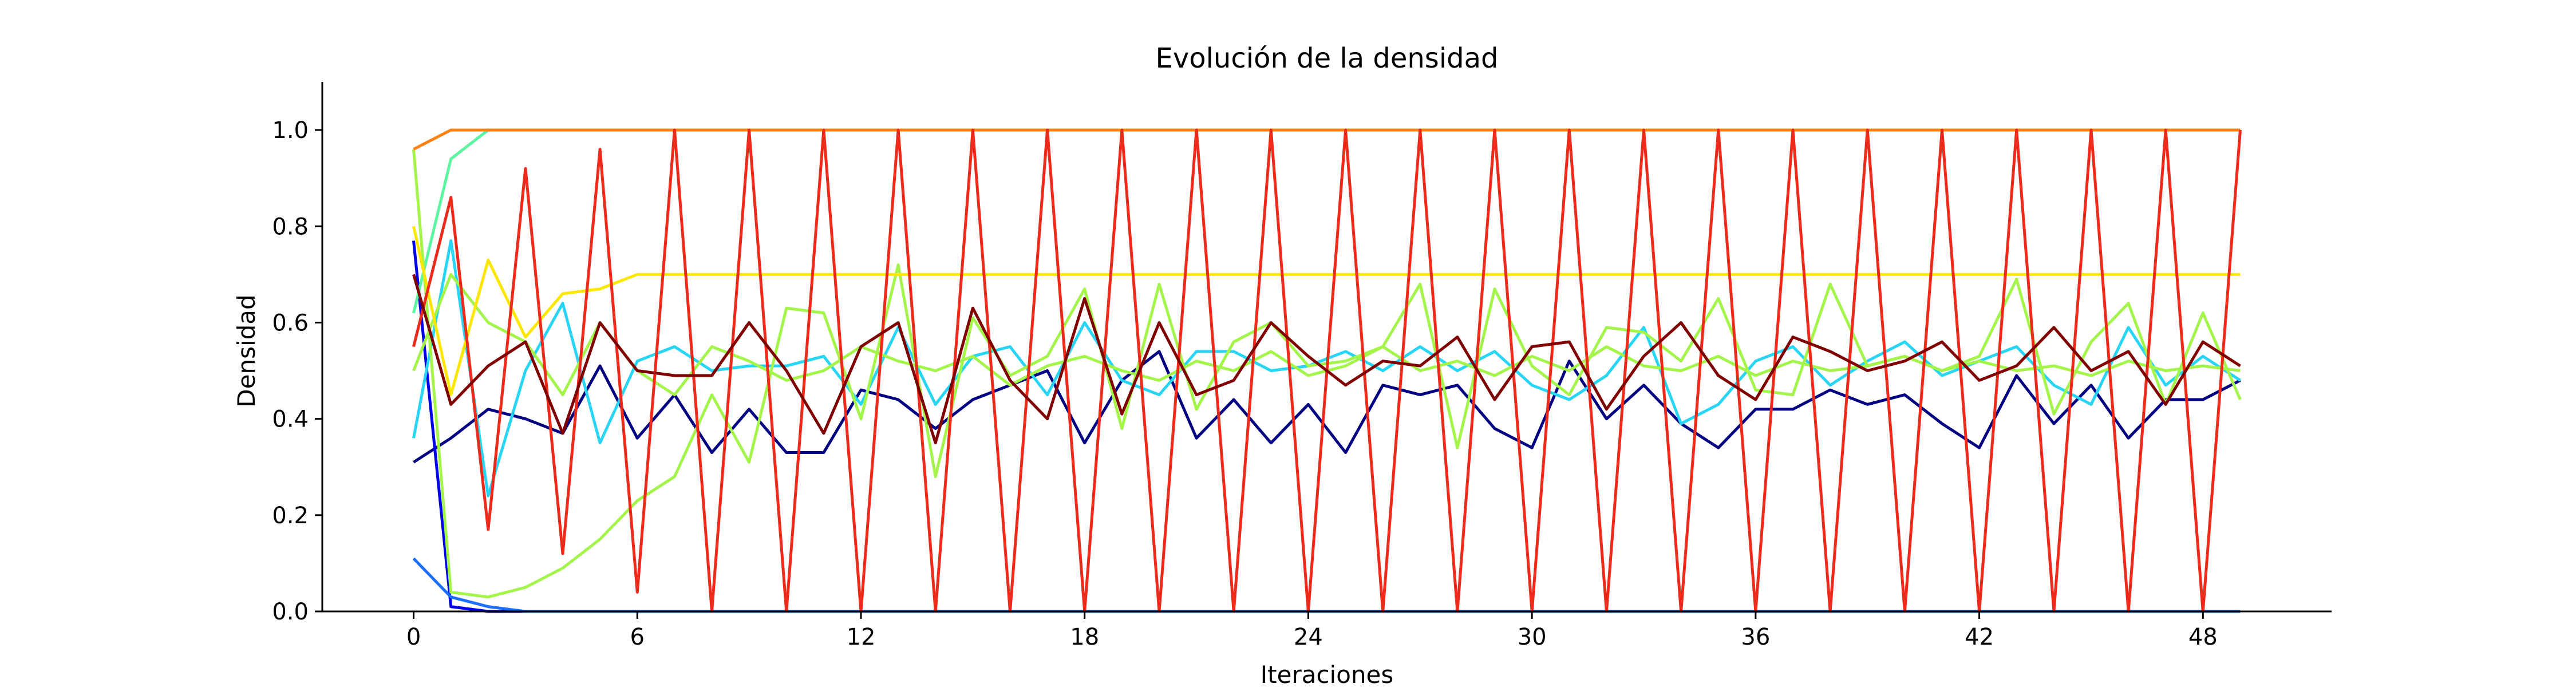 Image resolution: width=2576 pixels, height=687 pixels. What do you see at coordinates (1084, 637) in the screenshot?
I see `x-tick-label: 18` at bounding box center [1084, 637].